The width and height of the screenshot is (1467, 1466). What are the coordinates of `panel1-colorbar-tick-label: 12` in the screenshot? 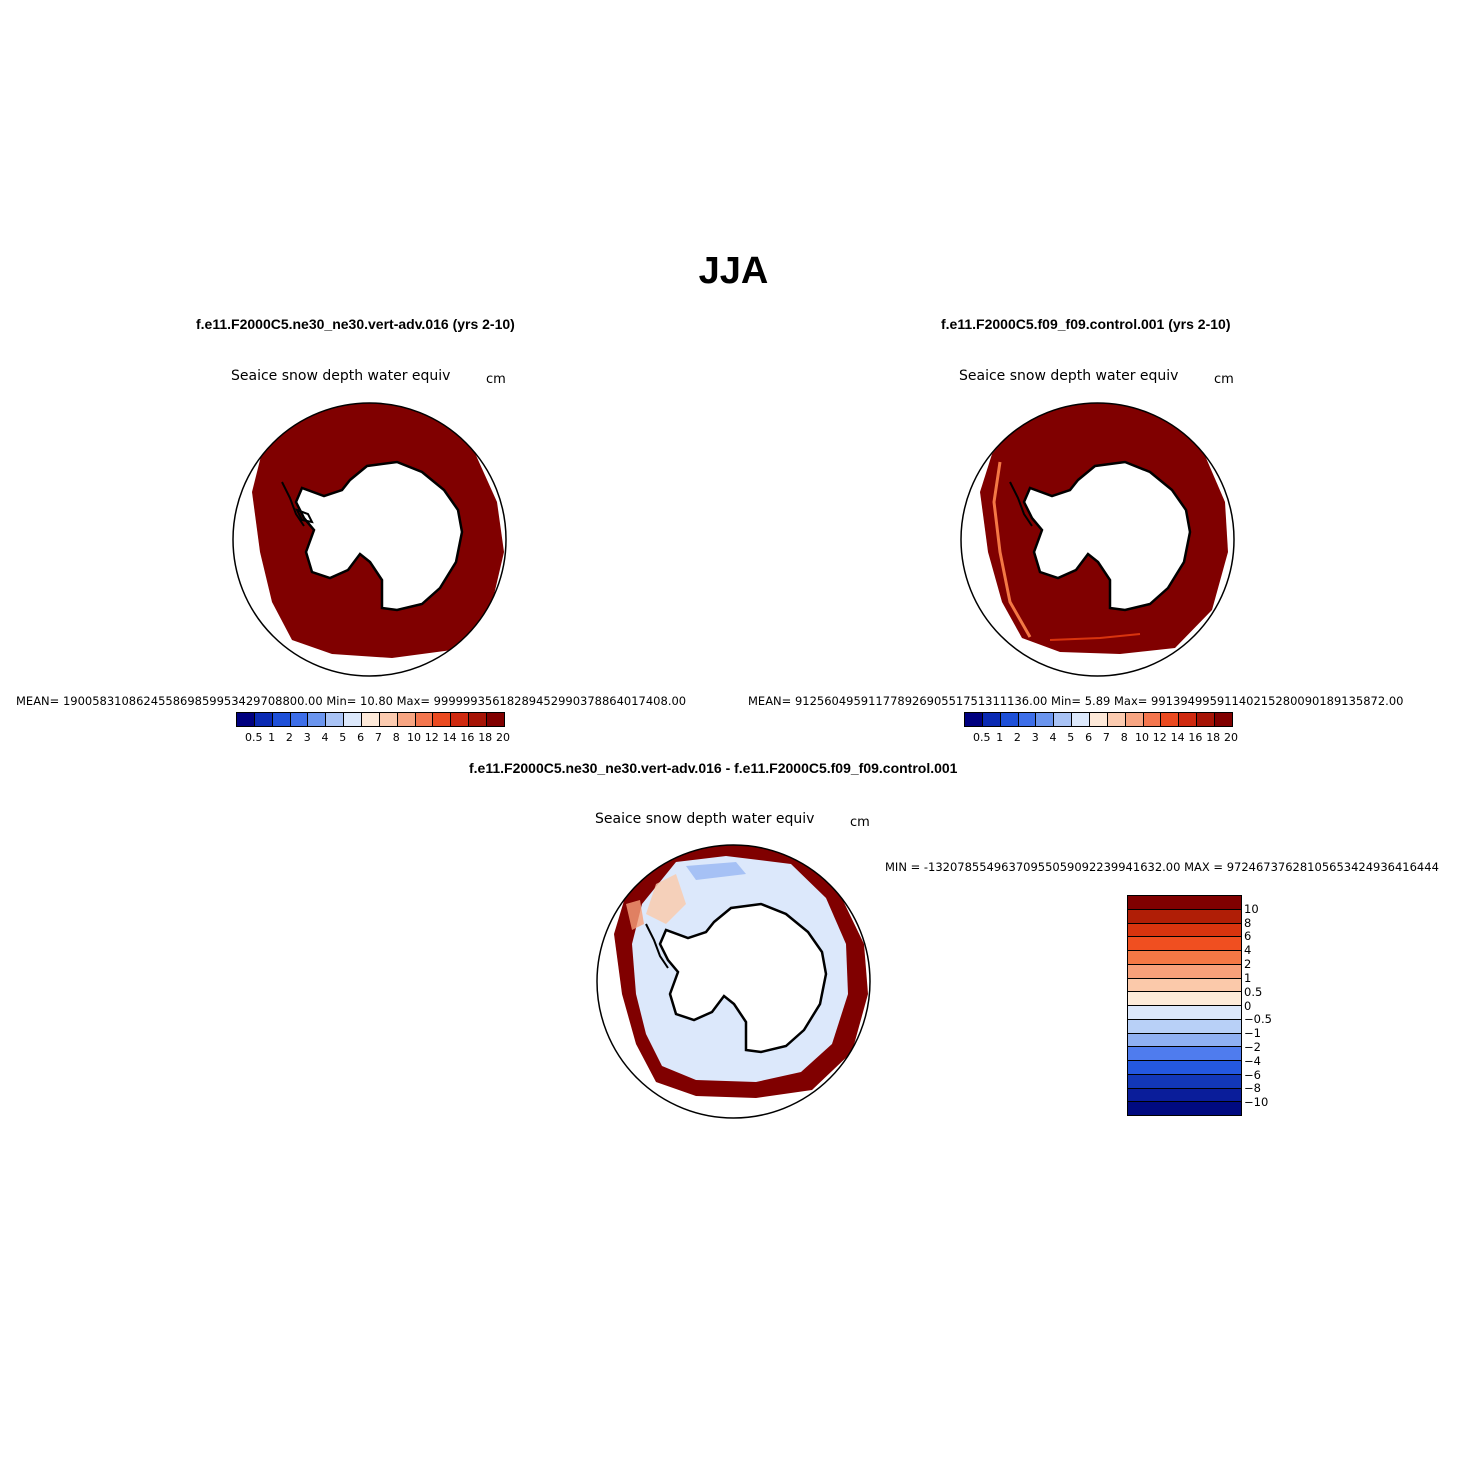 It's located at (431, 737).